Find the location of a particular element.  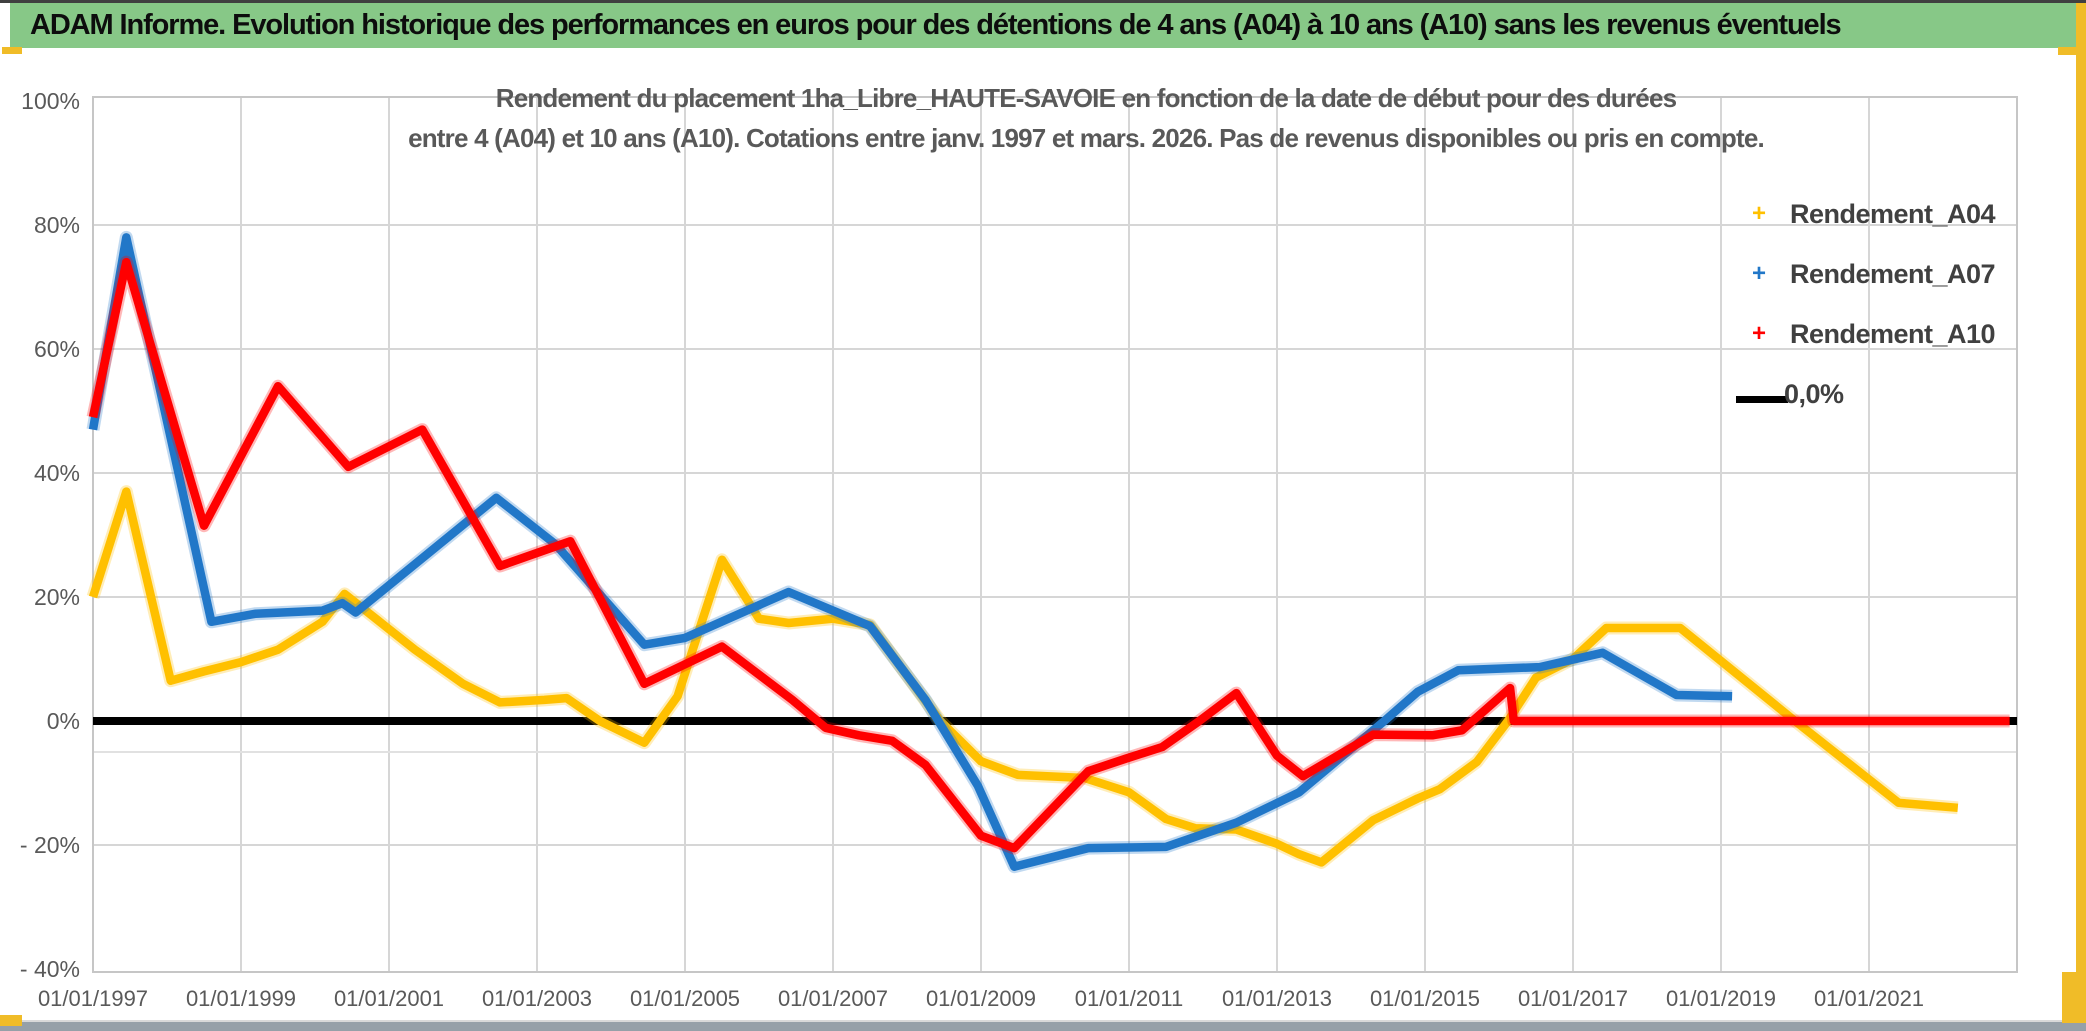

legend-item-rendement-a07: + Rendement_A07 is located at coordinates (1866, 274).